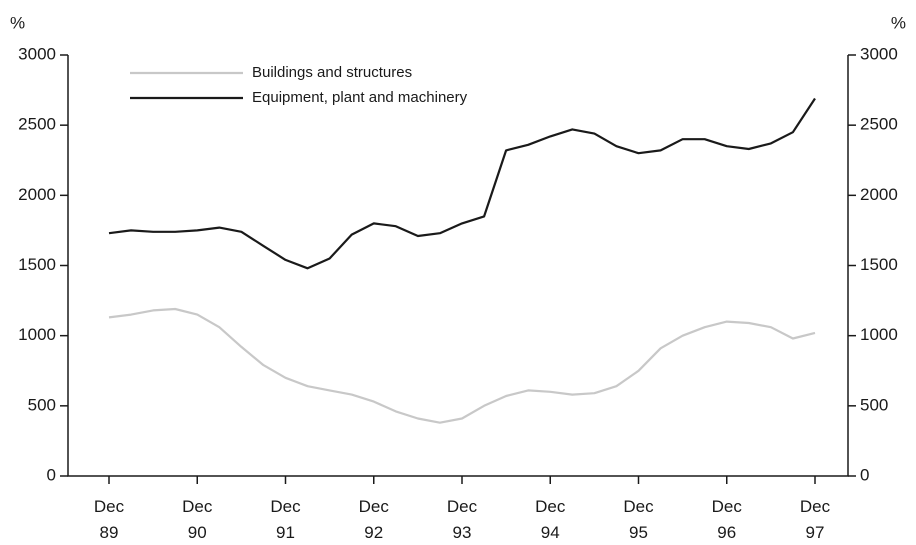 The height and width of the screenshot is (545, 916). Describe the element at coordinates (898, 22) in the screenshot. I see `y2-axis-label: %` at that location.